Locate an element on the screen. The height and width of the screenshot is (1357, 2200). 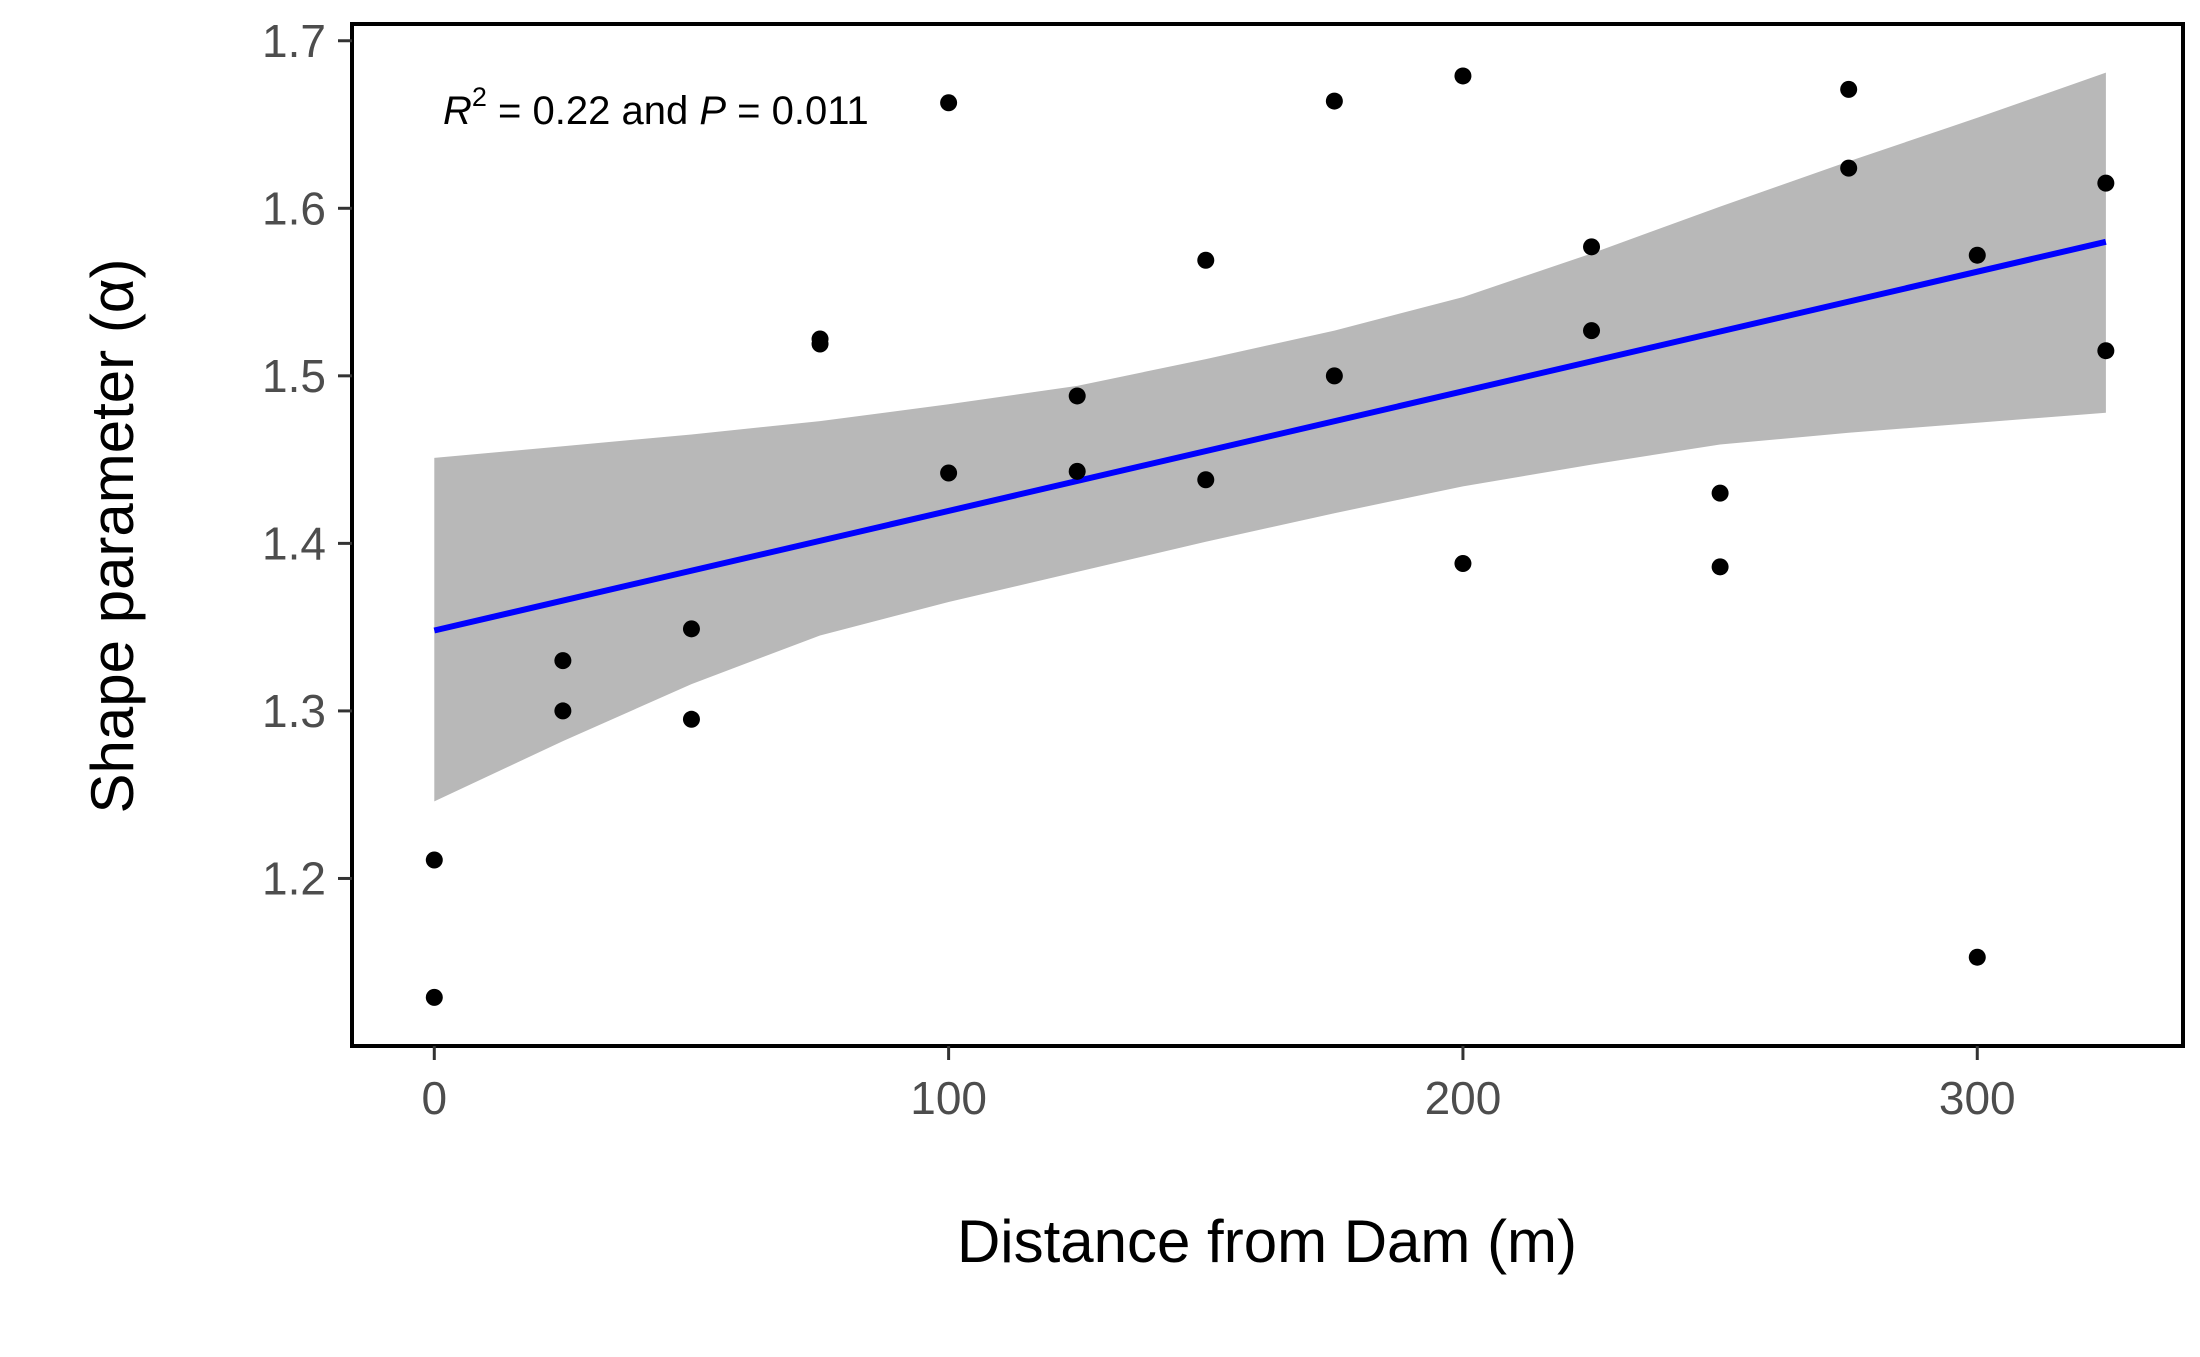
r-squared-value: = 0.22 and is located at coordinates (593, 111).